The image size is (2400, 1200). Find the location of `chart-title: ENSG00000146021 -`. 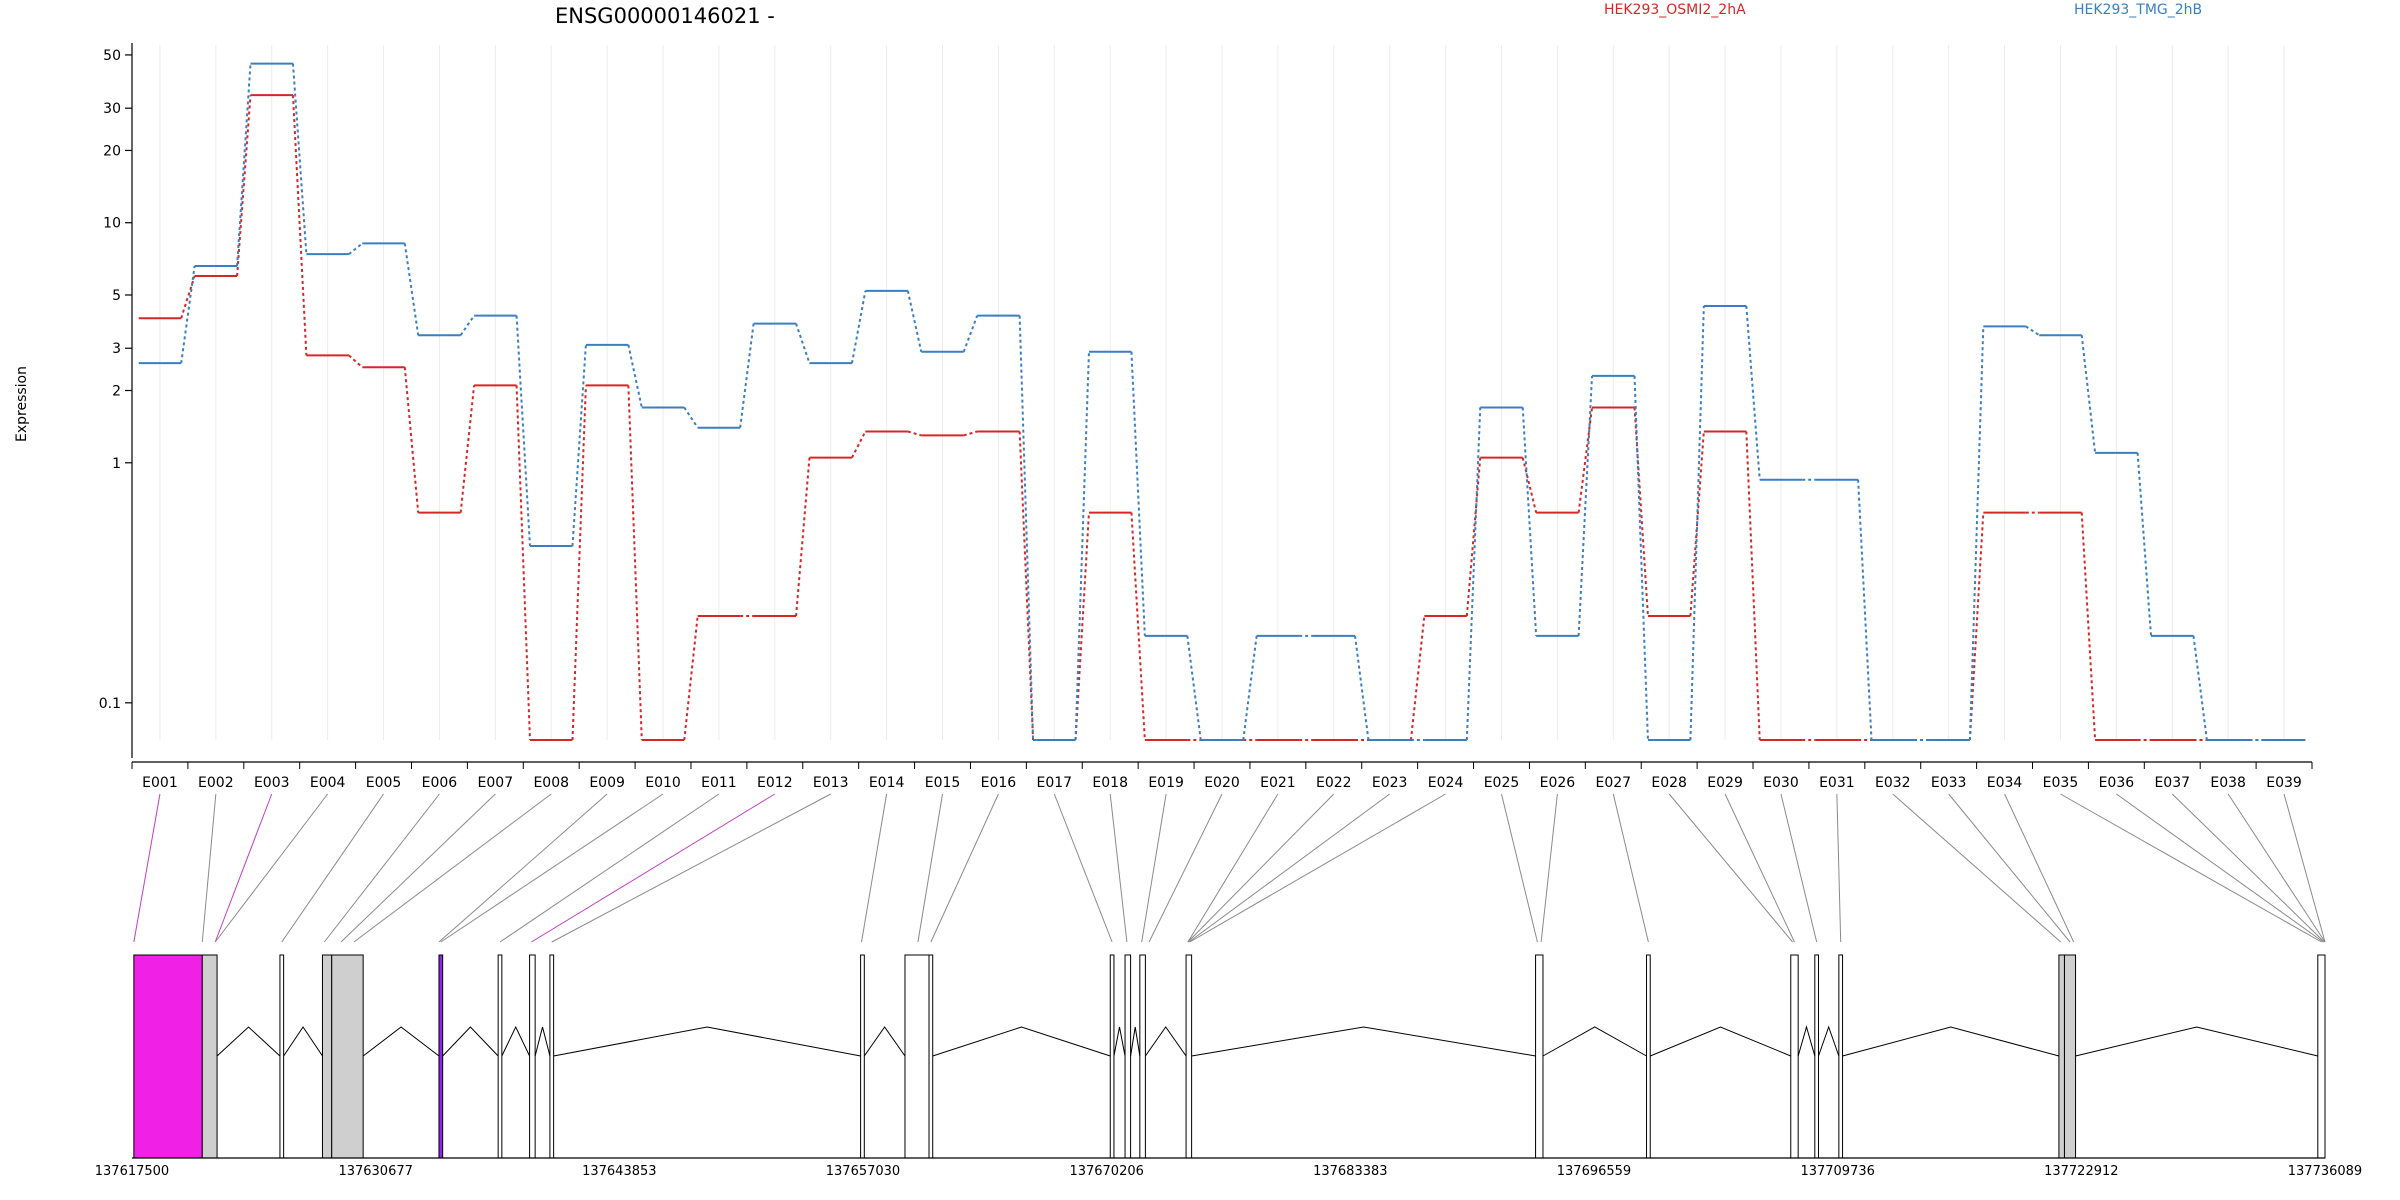

chart-title: ENSG00000146021 - is located at coordinates (665, 16).